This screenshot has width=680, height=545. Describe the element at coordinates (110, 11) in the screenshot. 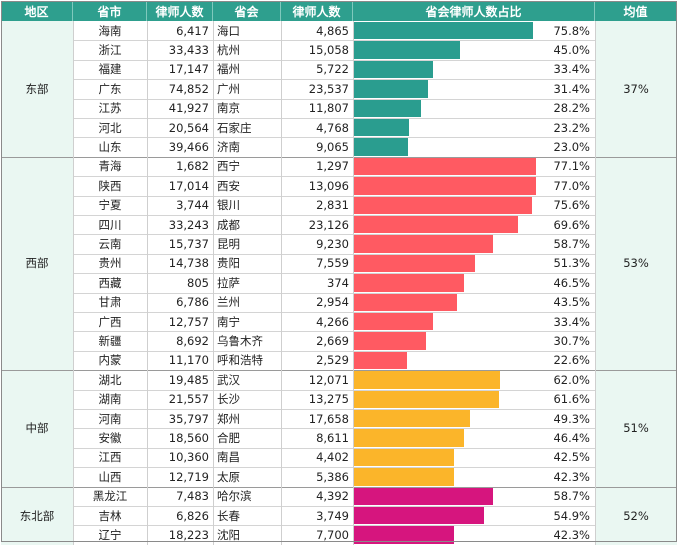

I see `header-province: 省市` at that location.